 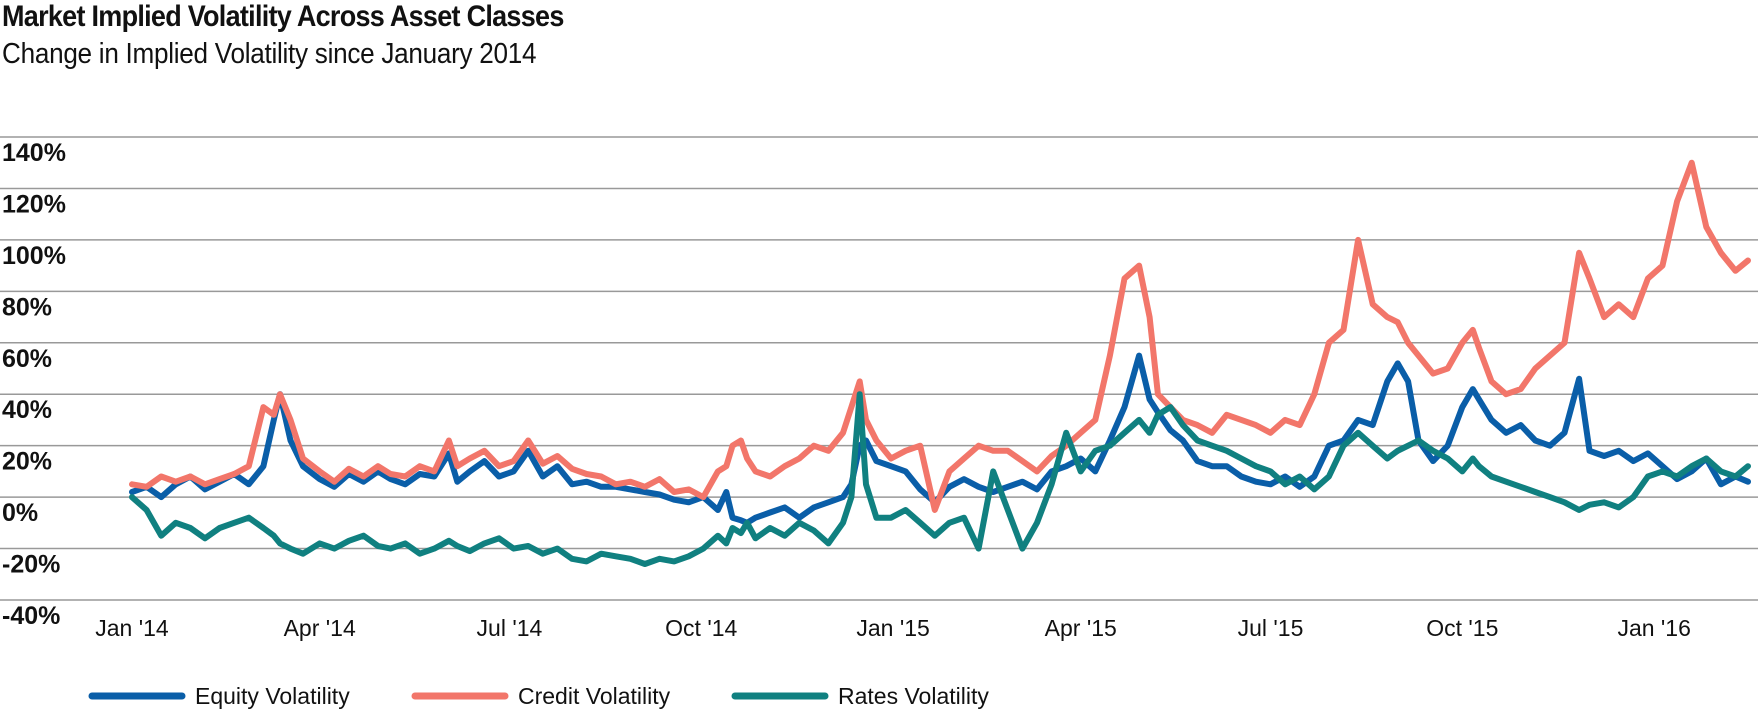 I want to click on y-tick-label: 100%, so click(x=34, y=256).